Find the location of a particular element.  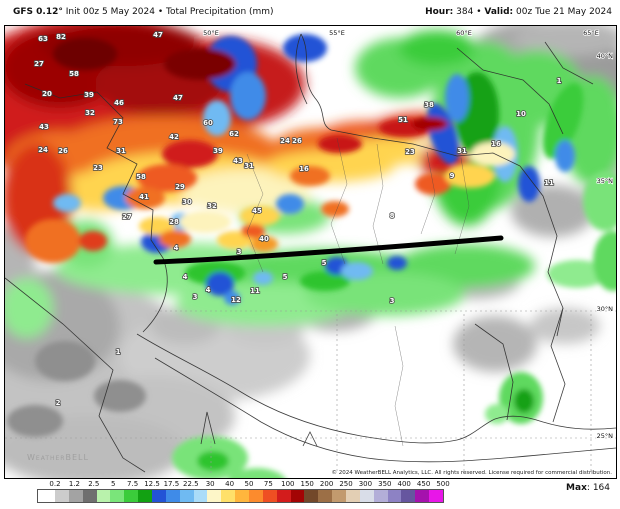

precip-value-label: 51 is located at coordinates (403, 120).